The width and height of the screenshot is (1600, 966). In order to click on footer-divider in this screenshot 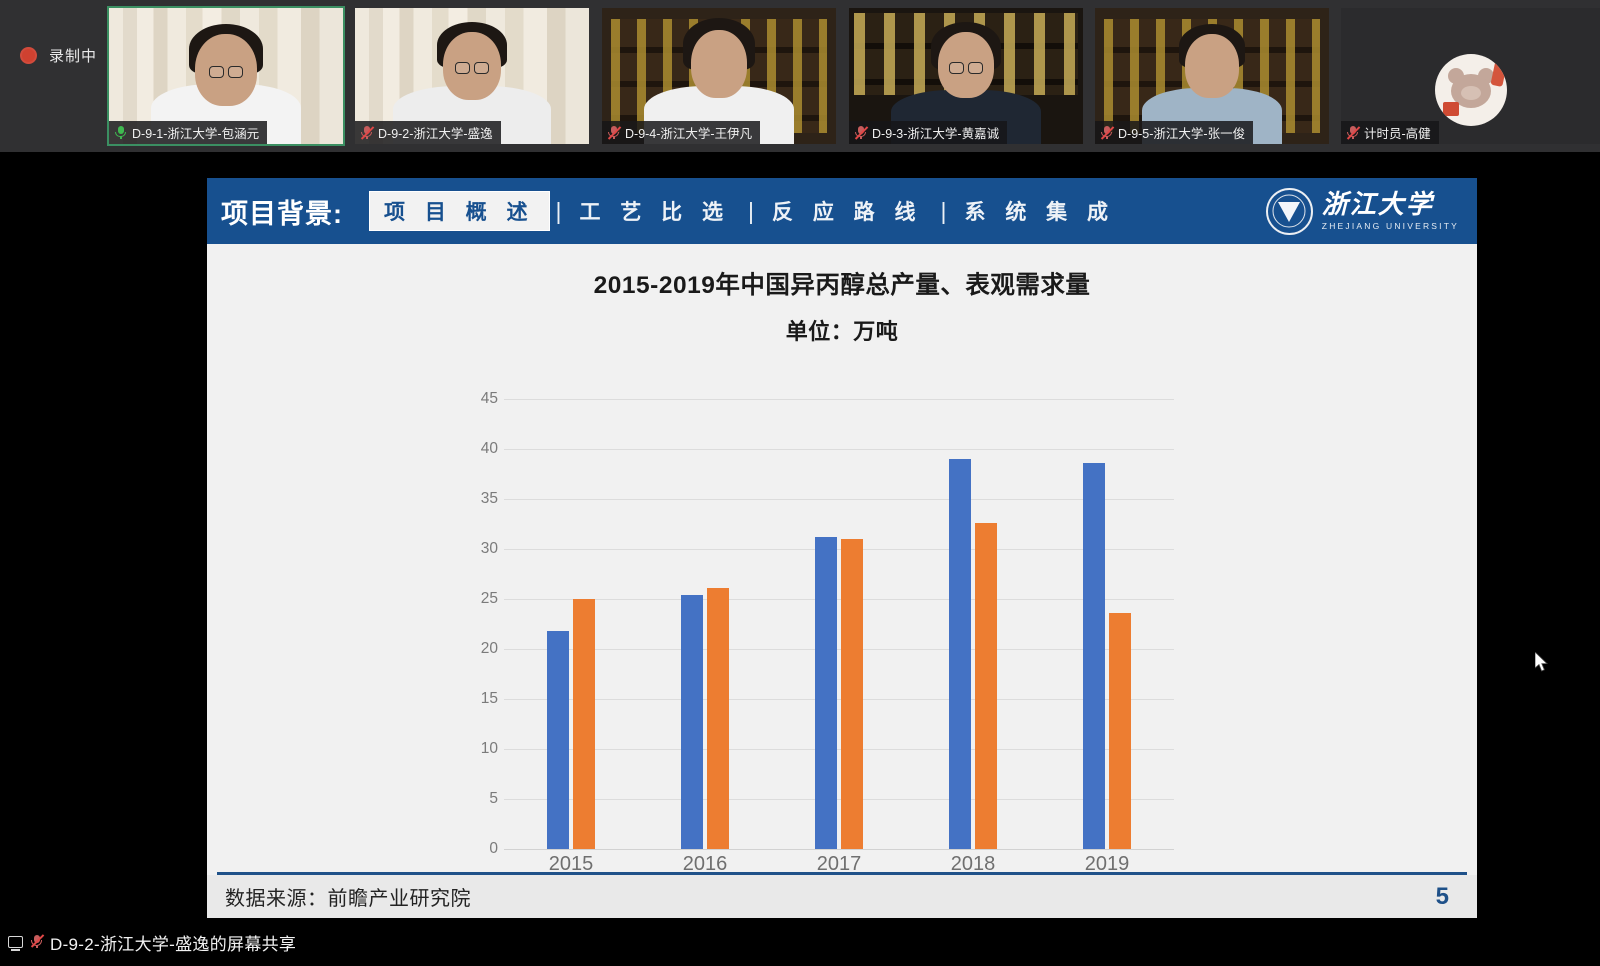, I will do `click(842, 873)`.